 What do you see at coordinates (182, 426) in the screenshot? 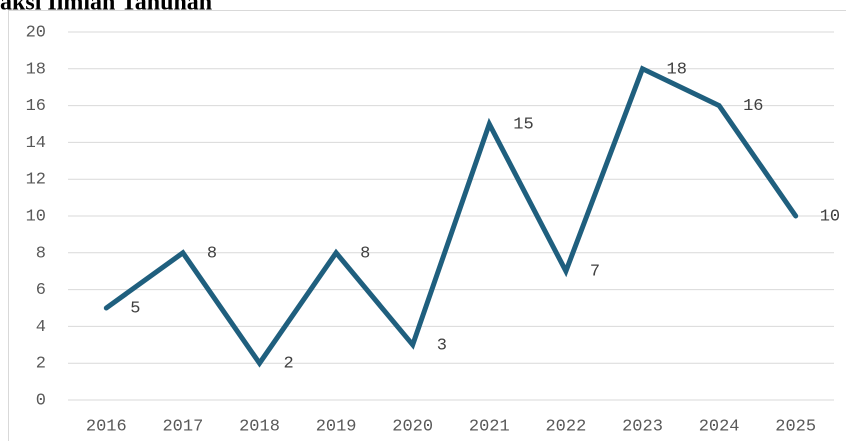
I see `x-tick-label: 2017` at bounding box center [182, 426].